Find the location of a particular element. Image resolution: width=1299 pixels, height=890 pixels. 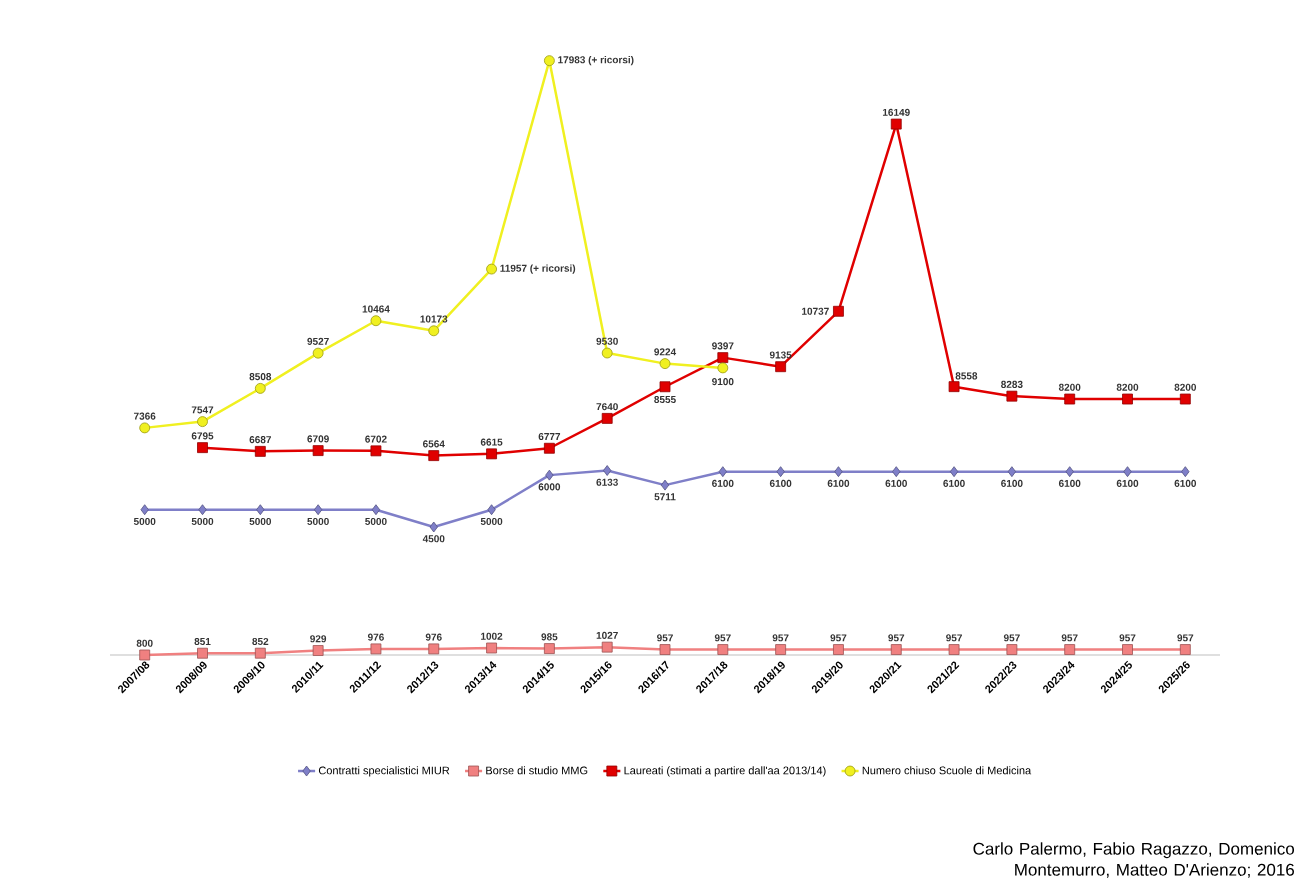

data-label: 6777 is located at coordinates (549, 436).